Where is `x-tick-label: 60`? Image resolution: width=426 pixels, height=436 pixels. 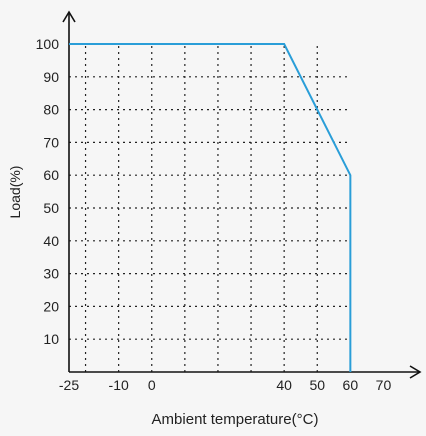
x-tick-label: 60 is located at coordinates (351, 385).